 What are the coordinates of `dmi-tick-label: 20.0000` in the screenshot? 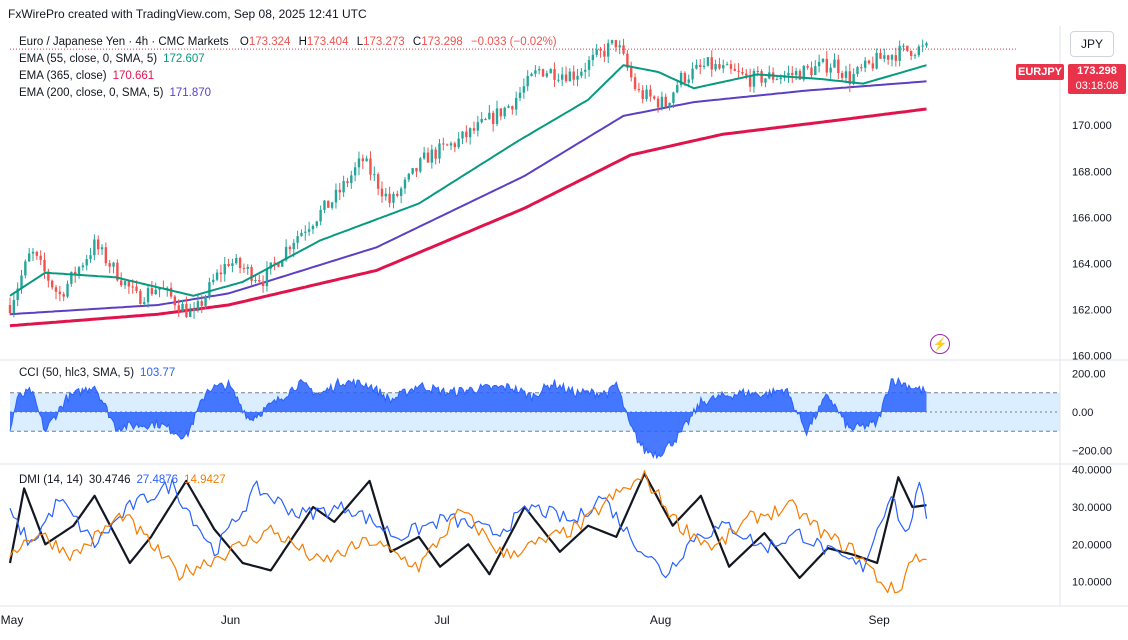 It's located at (1092, 545).